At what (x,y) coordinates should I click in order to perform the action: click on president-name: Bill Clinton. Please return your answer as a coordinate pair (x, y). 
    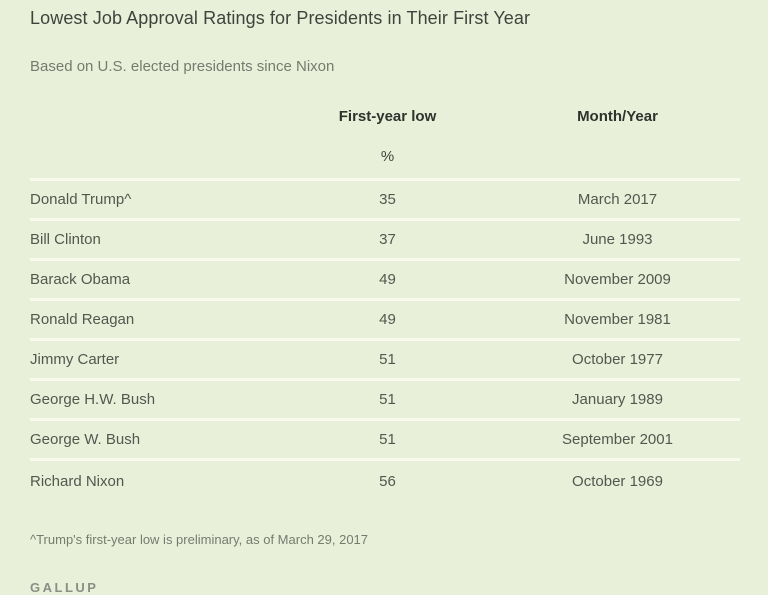
    Looking at the image, I should click on (65, 239).